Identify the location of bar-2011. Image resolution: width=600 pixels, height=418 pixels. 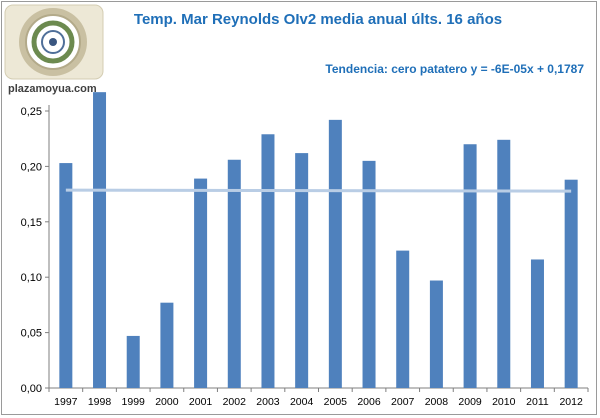
(537, 323).